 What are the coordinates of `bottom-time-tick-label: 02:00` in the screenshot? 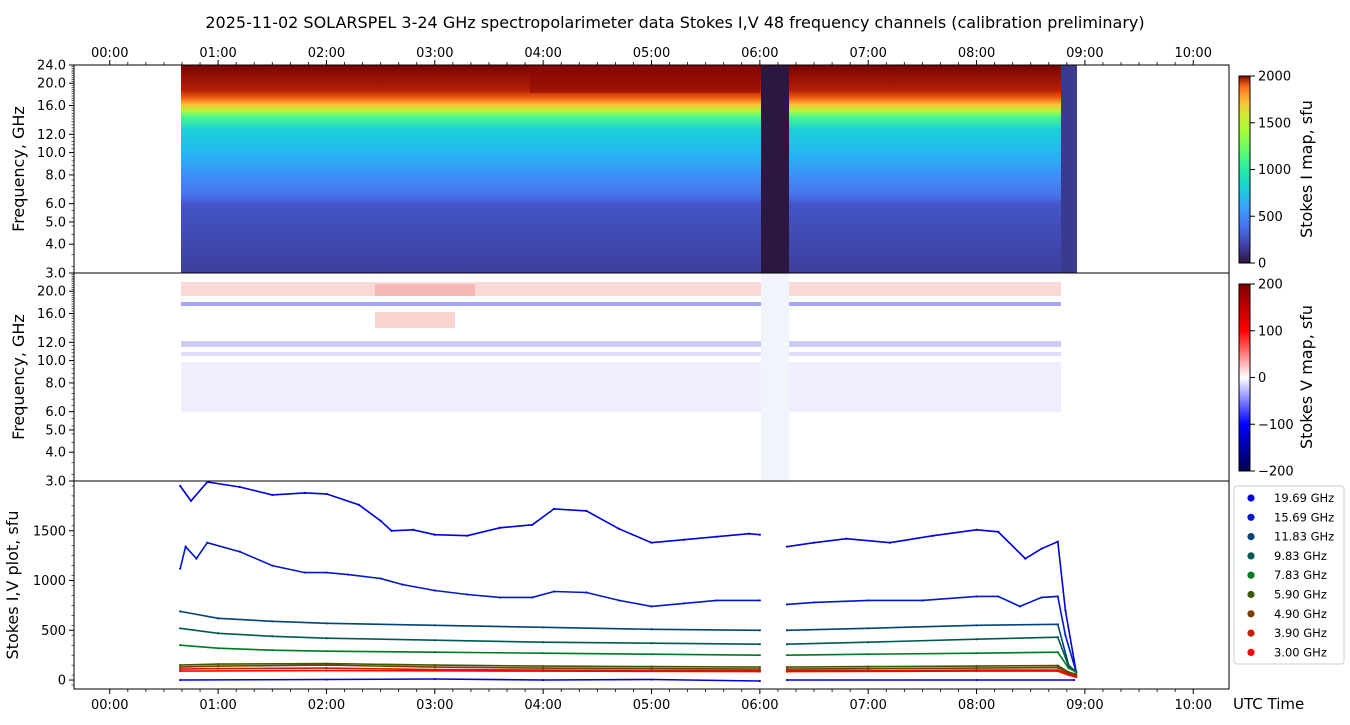 It's located at (326, 705).